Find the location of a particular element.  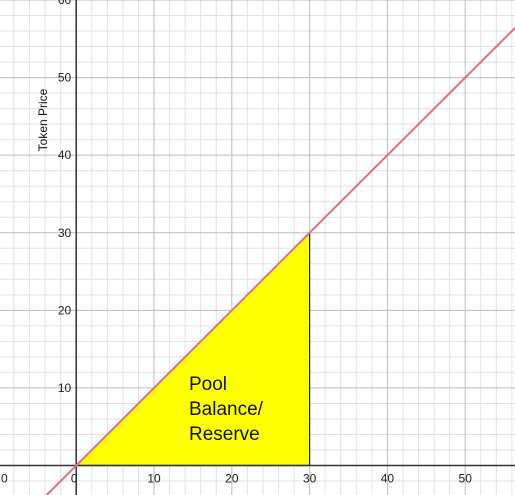

y-tick-label: 40 is located at coordinates (65, 155).